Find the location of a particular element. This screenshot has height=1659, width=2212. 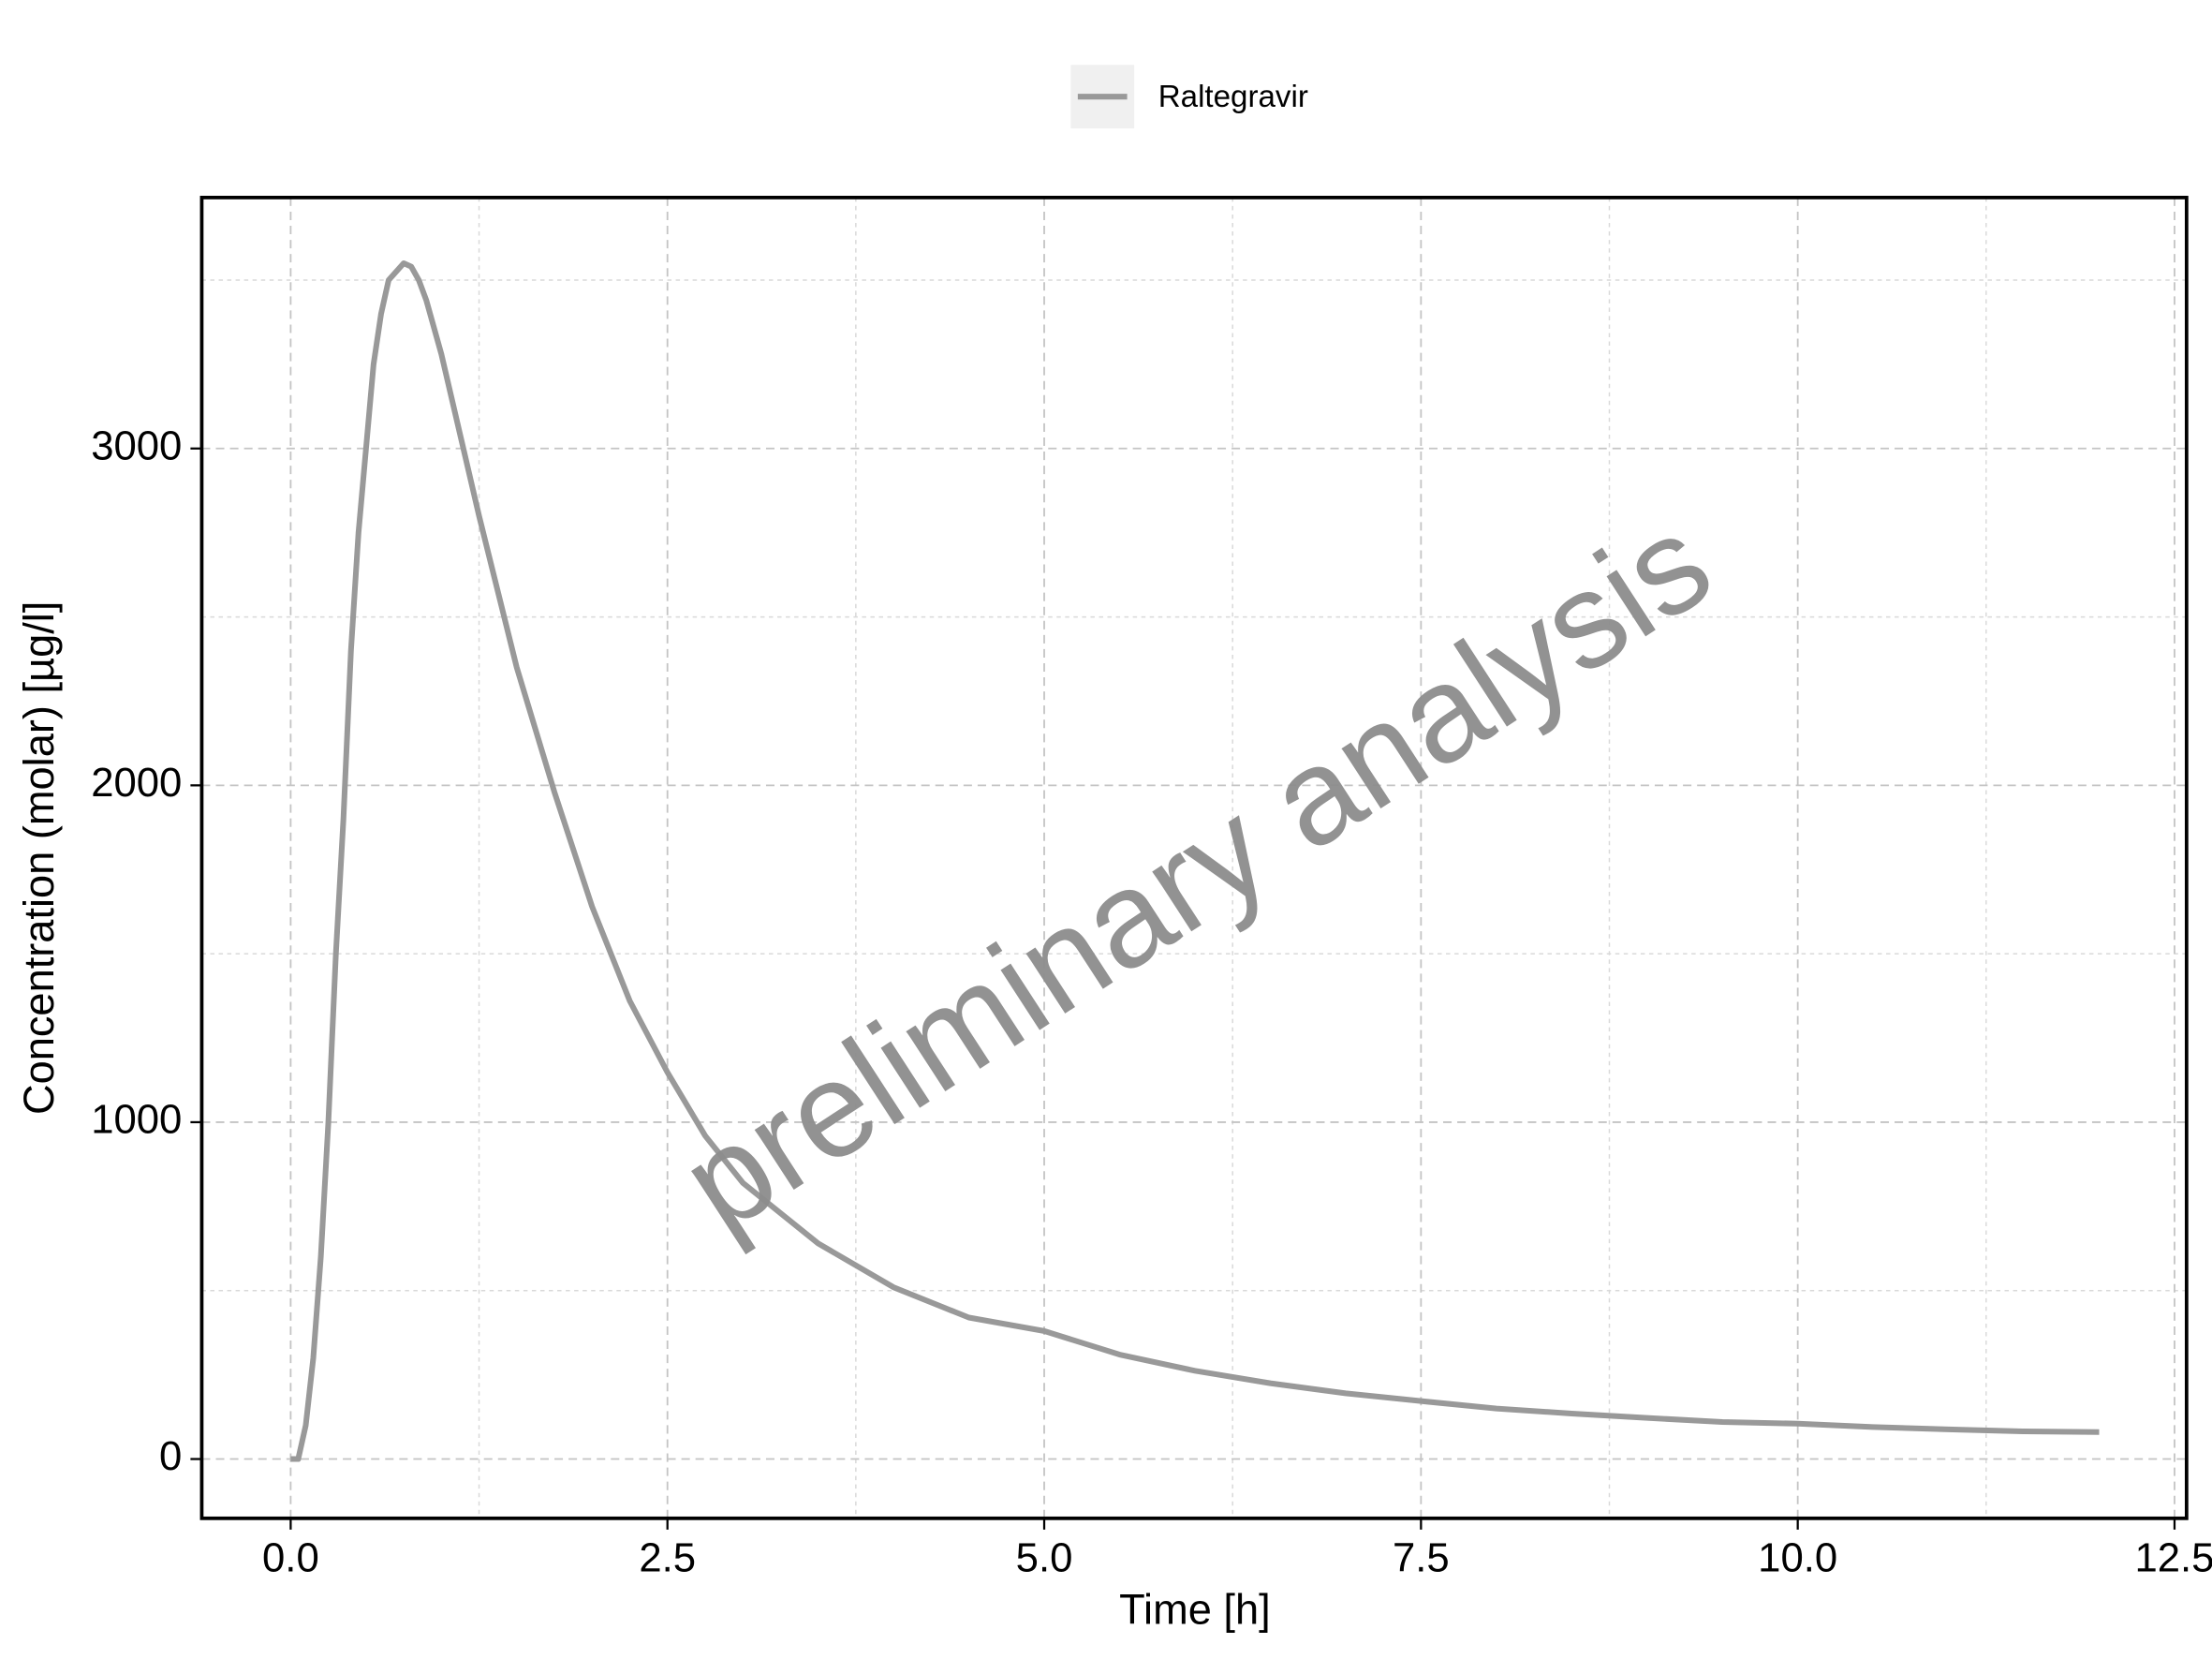

legend-label: Raltegravir is located at coordinates (1233, 97).